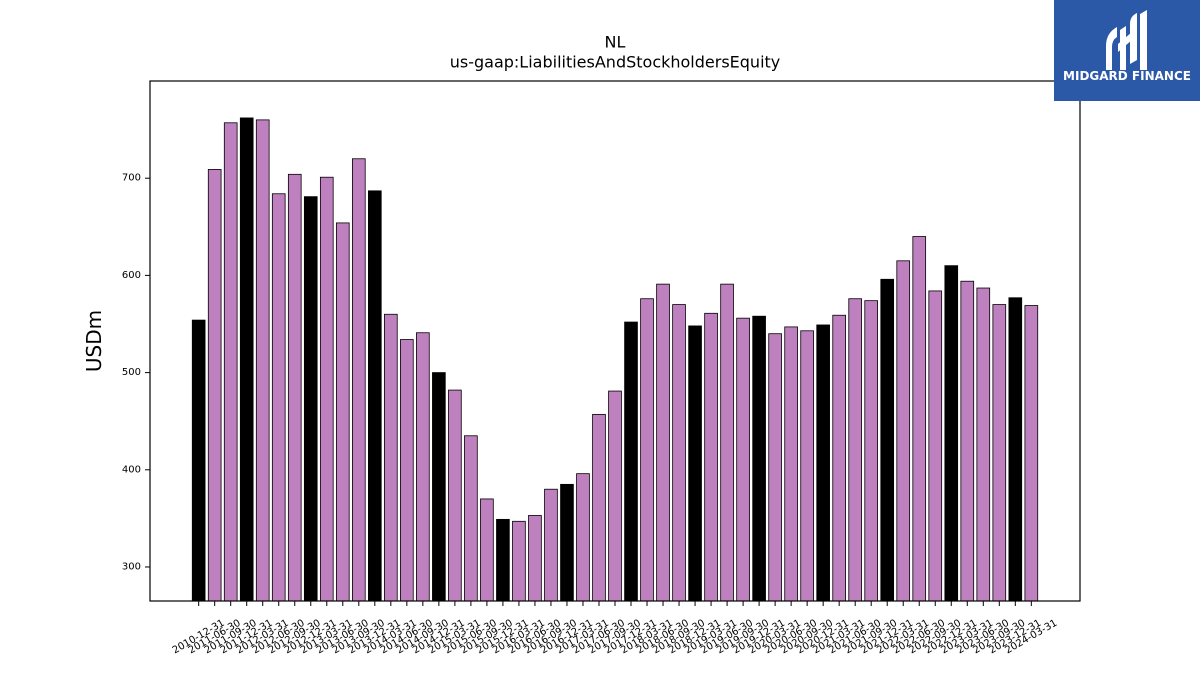 This screenshot has width=1200, height=675. What do you see at coordinates (131, 178) in the screenshot?
I see `y-tick-label: 700` at bounding box center [131, 178].